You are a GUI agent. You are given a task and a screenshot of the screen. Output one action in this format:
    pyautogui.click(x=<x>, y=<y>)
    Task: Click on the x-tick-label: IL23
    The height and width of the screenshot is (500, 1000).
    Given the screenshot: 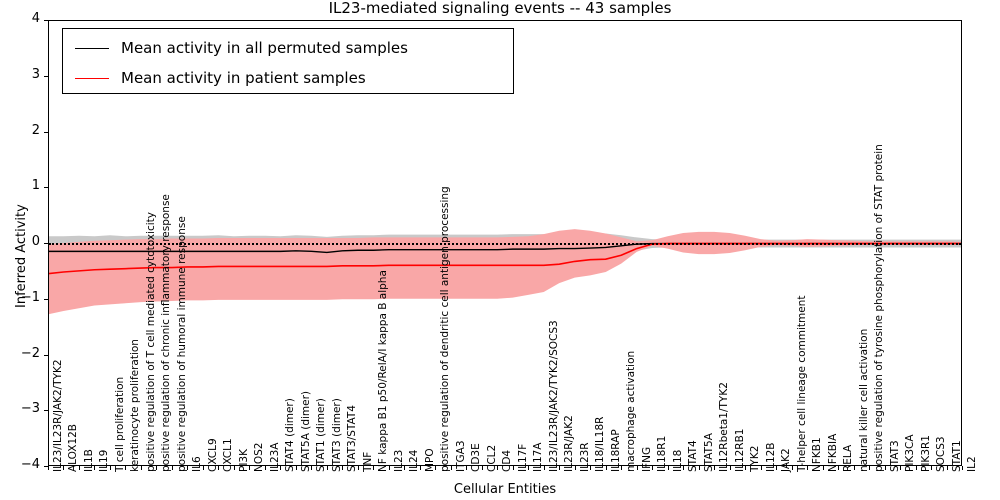 What is the action you would take?
    pyautogui.click(x=398, y=460)
    